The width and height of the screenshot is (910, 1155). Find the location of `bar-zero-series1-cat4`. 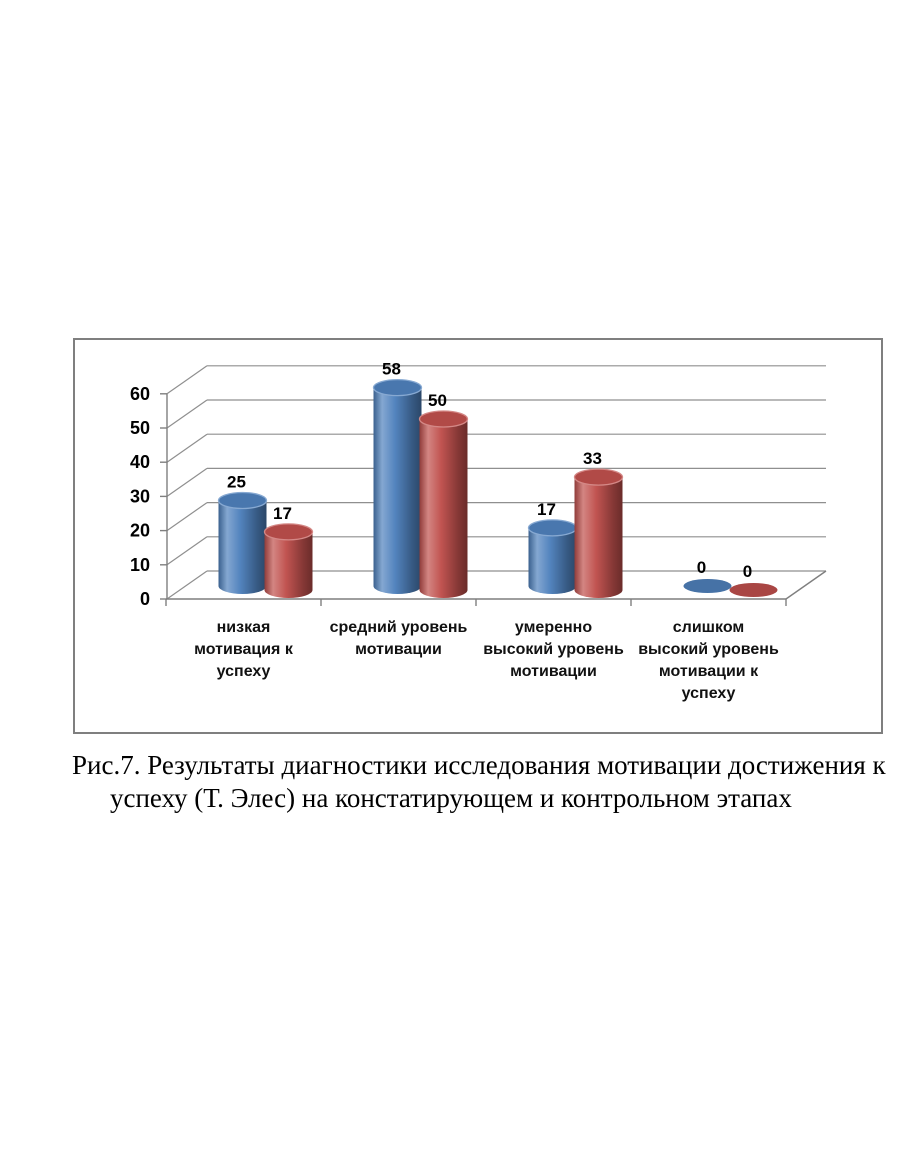

bar-zero-series1-cat4 is located at coordinates (707, 586).